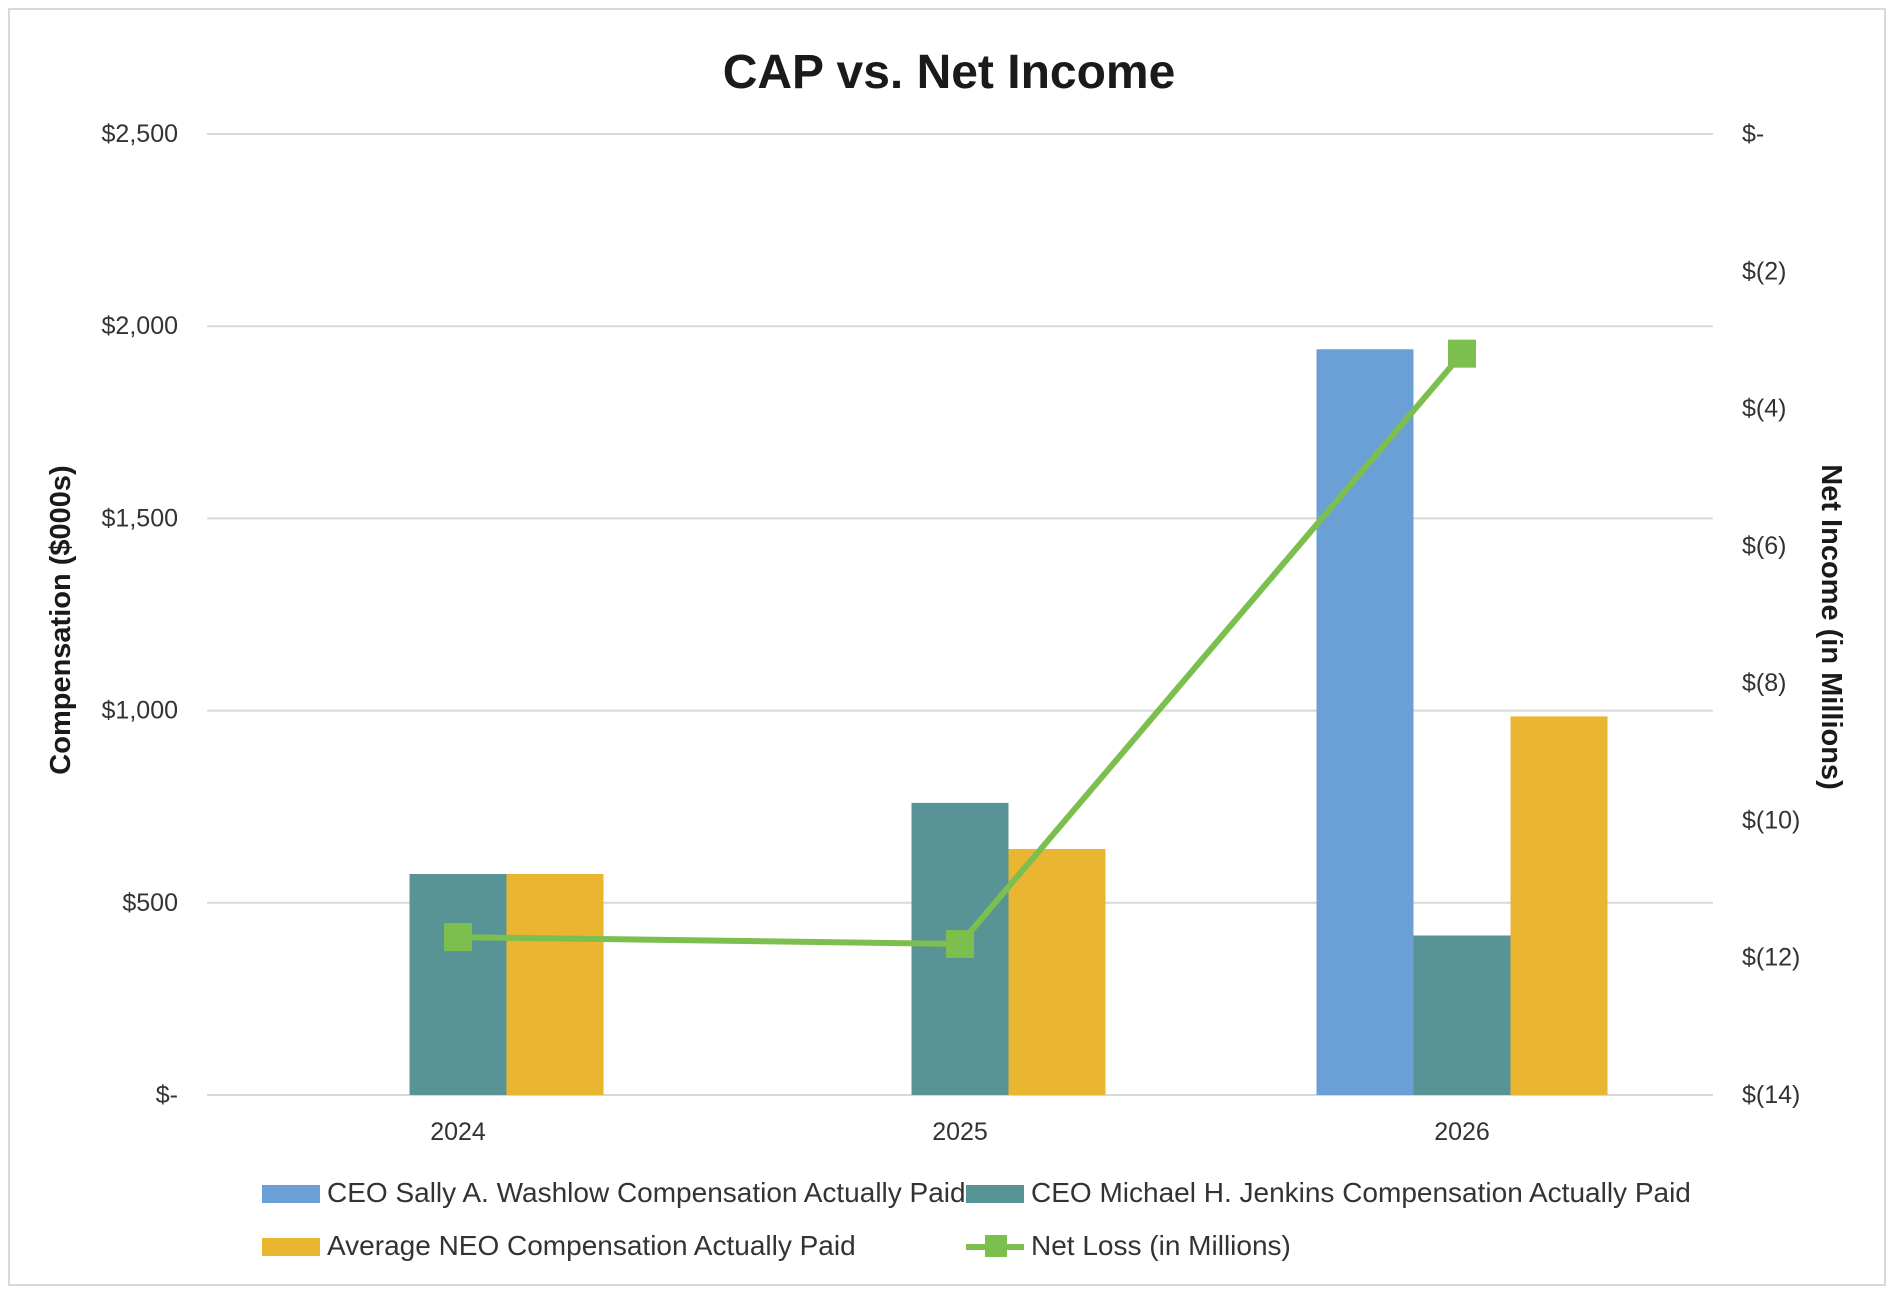 The height and width of the screenshot is (1295, 1896). I want to click on net-loss-marker-2025, so click(960, 943).